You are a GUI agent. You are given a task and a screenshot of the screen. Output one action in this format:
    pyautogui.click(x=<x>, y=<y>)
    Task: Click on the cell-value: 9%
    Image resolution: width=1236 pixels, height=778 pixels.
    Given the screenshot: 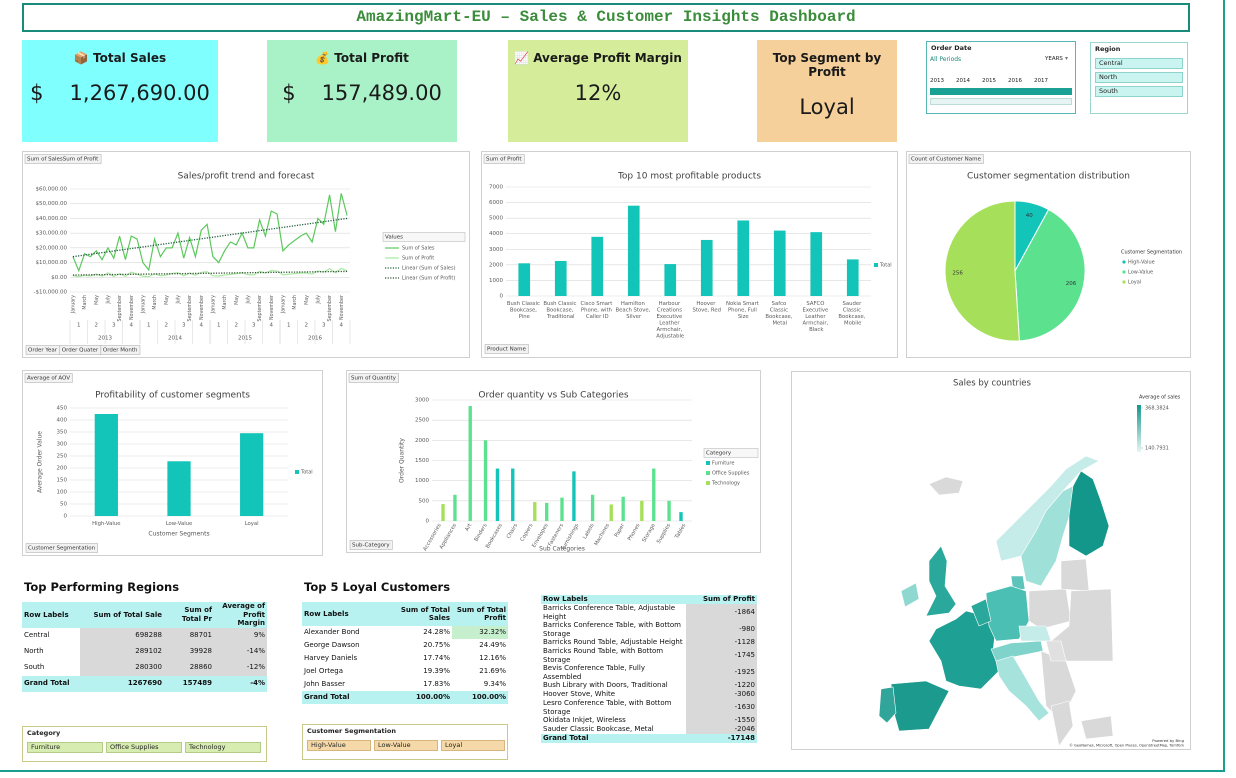 What is the action you would take?
    pyautogui.click(x=240, y=635)
    